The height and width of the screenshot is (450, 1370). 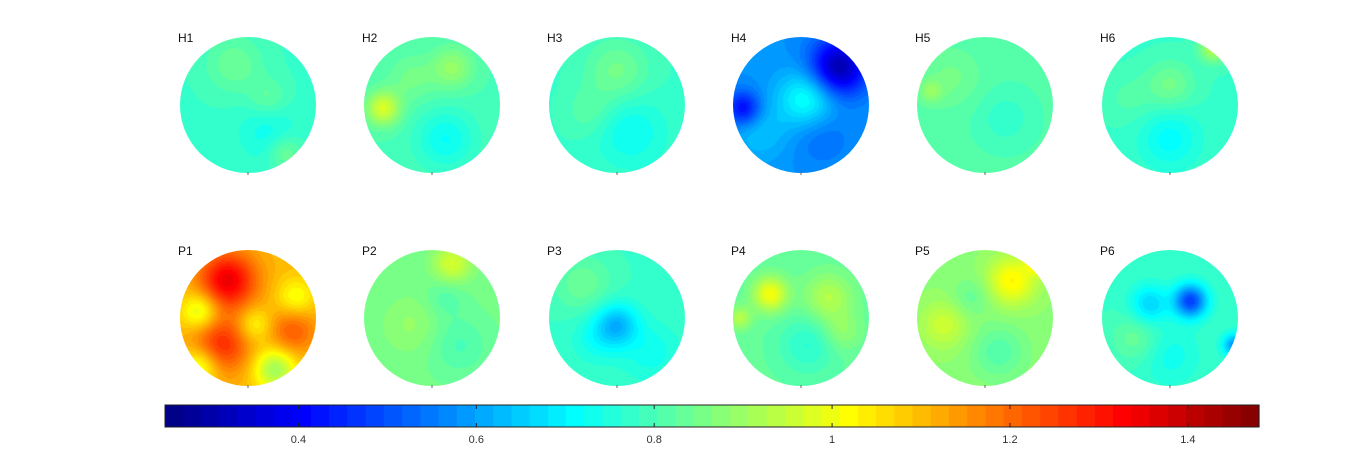 I want to click on topo-map-p6, so click(x=1170, y=318).